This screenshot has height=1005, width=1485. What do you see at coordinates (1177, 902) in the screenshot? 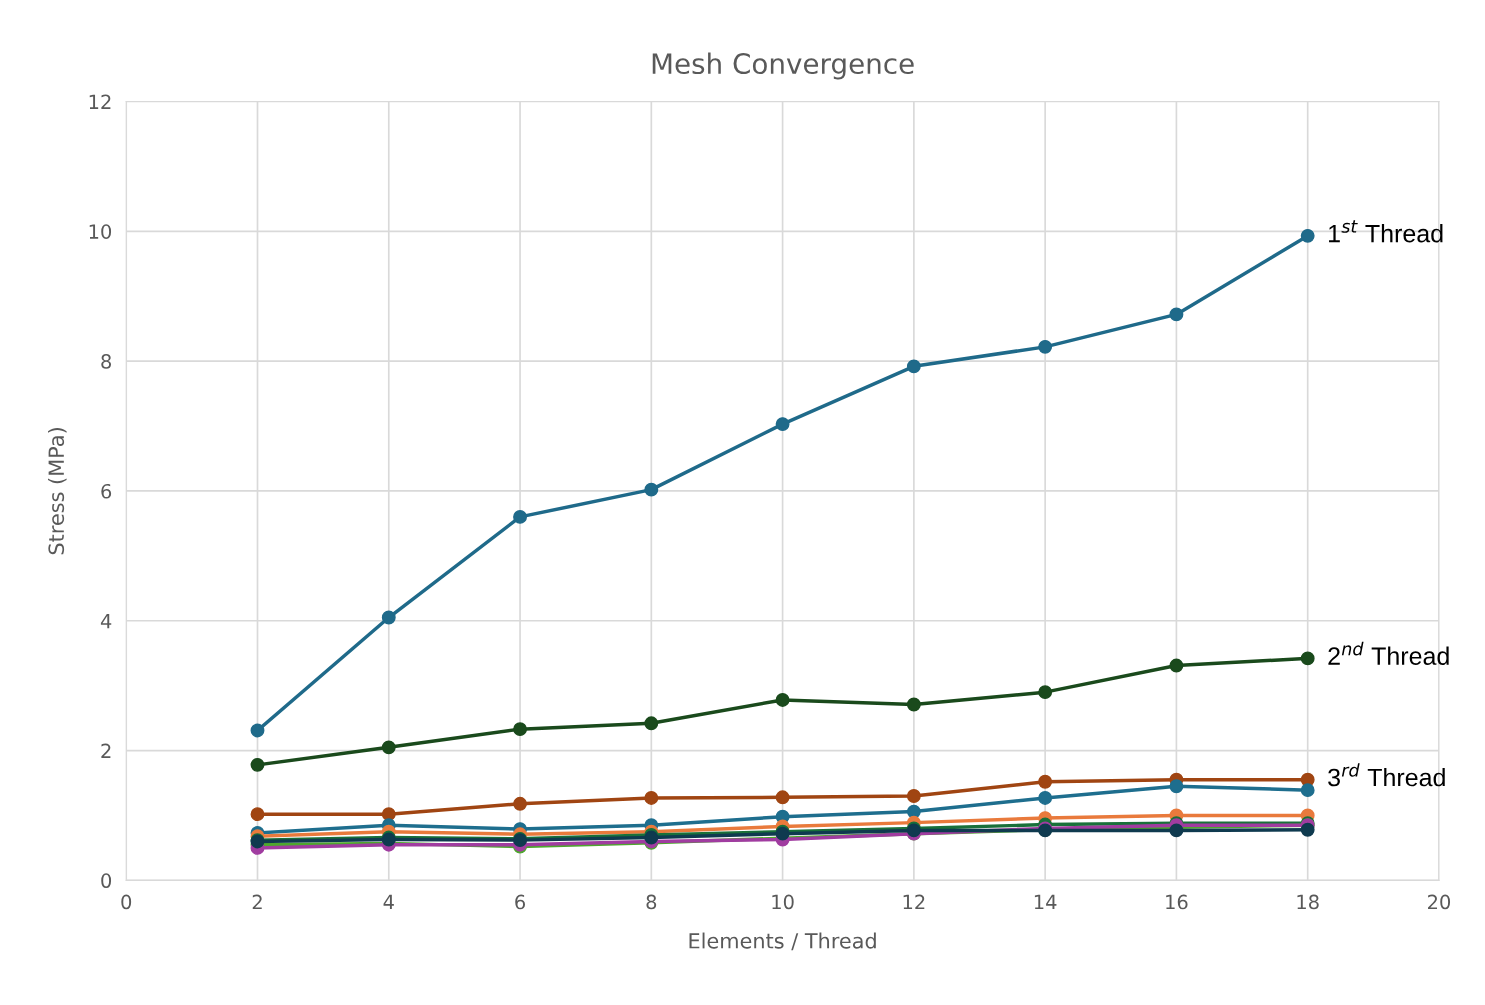
I see `x-tick-label: 16` at bounding box center [1177, 902].